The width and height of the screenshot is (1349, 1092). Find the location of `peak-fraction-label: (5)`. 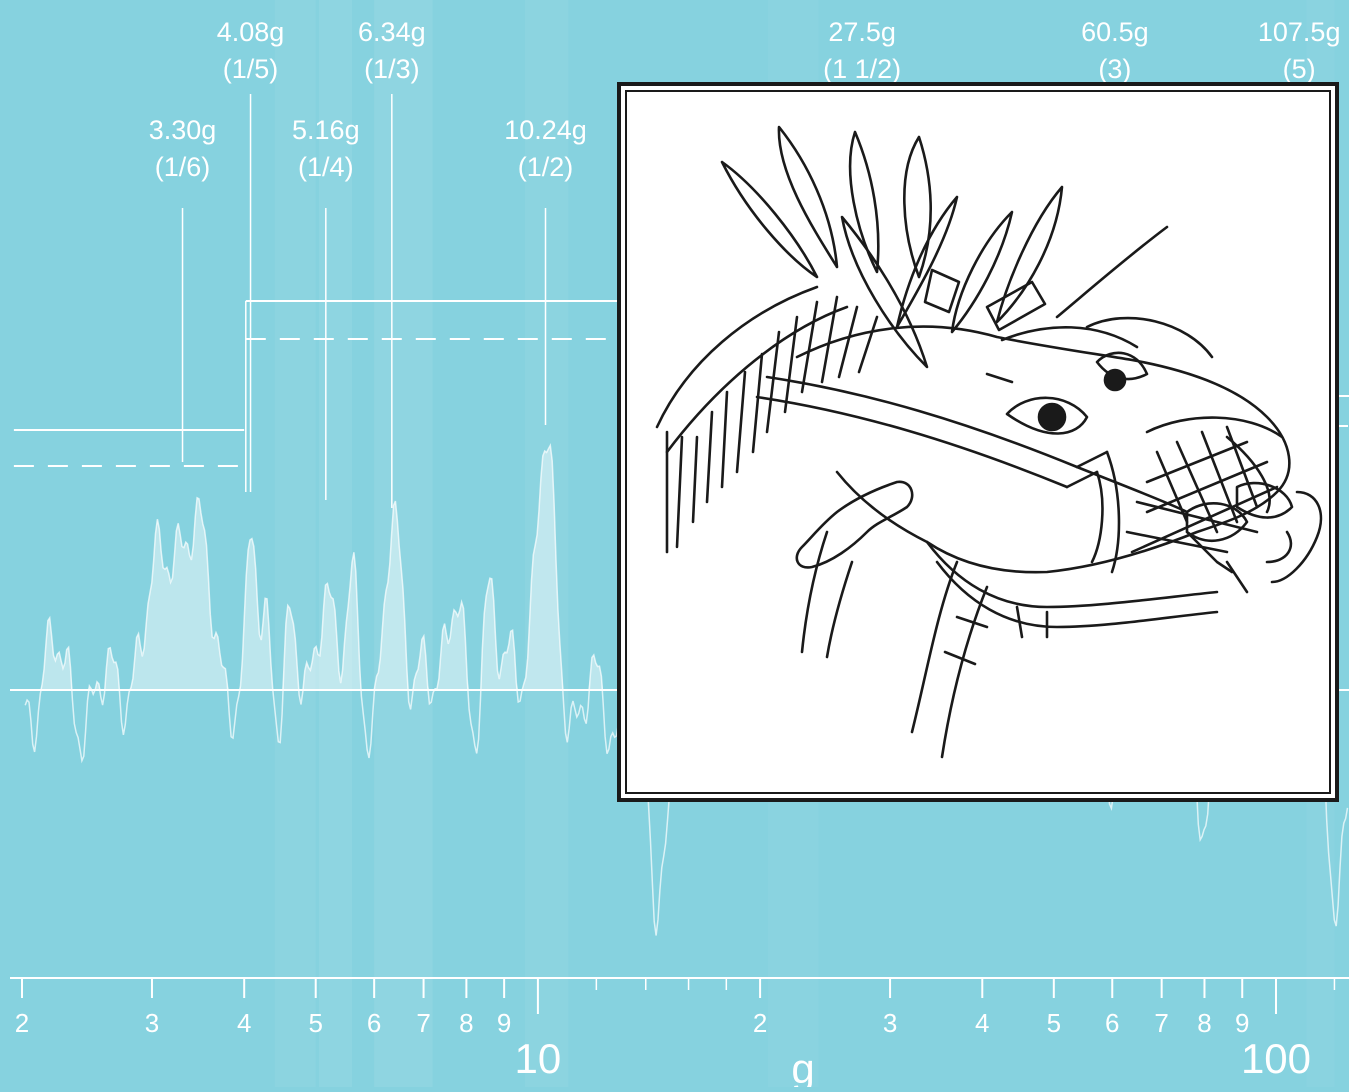

peak-fraction-label: (5) is located at coordinates (1299, 69).